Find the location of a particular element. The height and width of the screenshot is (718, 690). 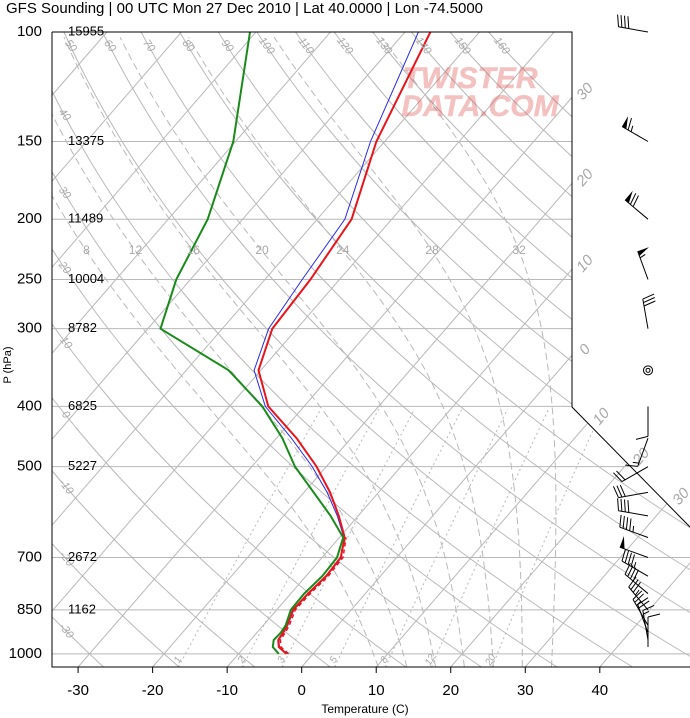

y-tick-label: 850 is located at coordinates (29, 609).